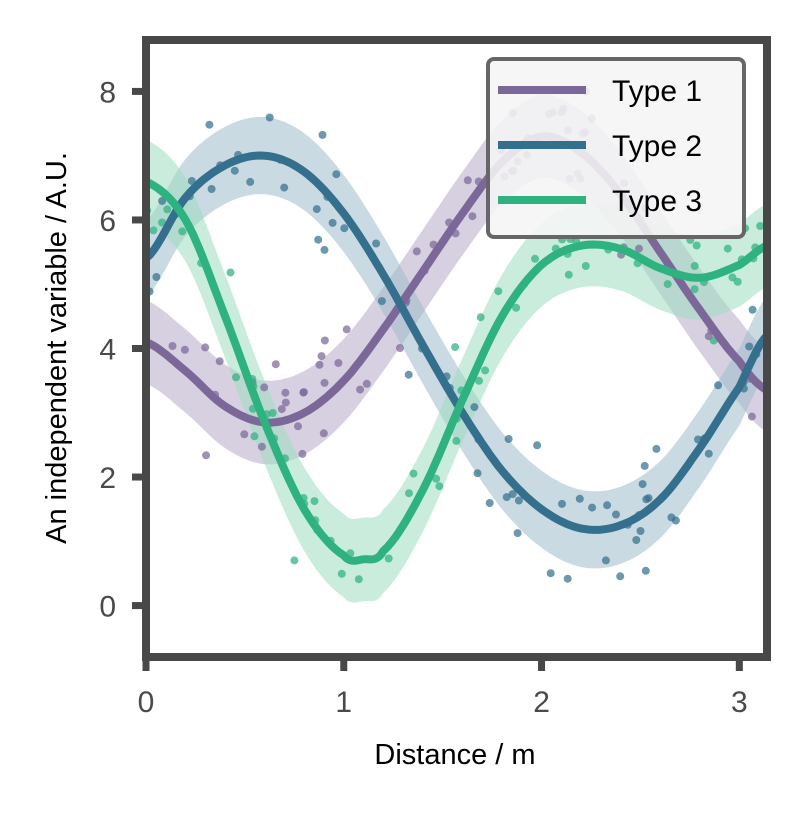 This screenshot has width=804, height=815. I want to click on legend: Type 1 Type 2 Type 3, so click(616, 148).